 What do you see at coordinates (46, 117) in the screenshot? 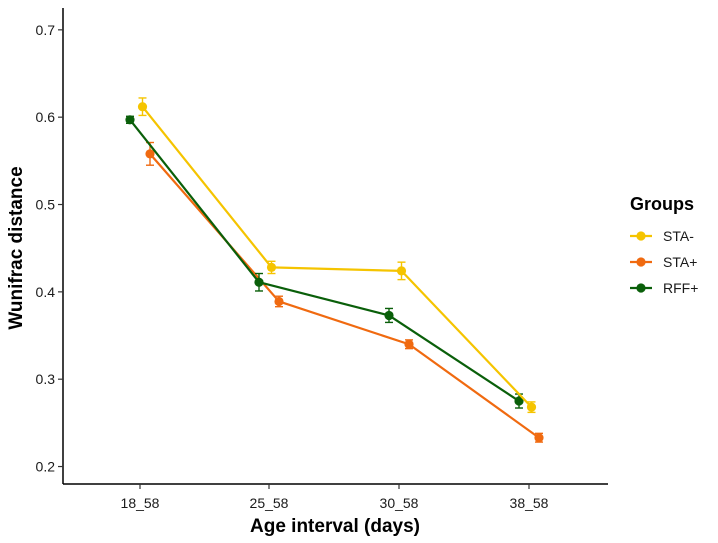
I see `y-tick-label: 0.6` at bounding box center [46, 117].